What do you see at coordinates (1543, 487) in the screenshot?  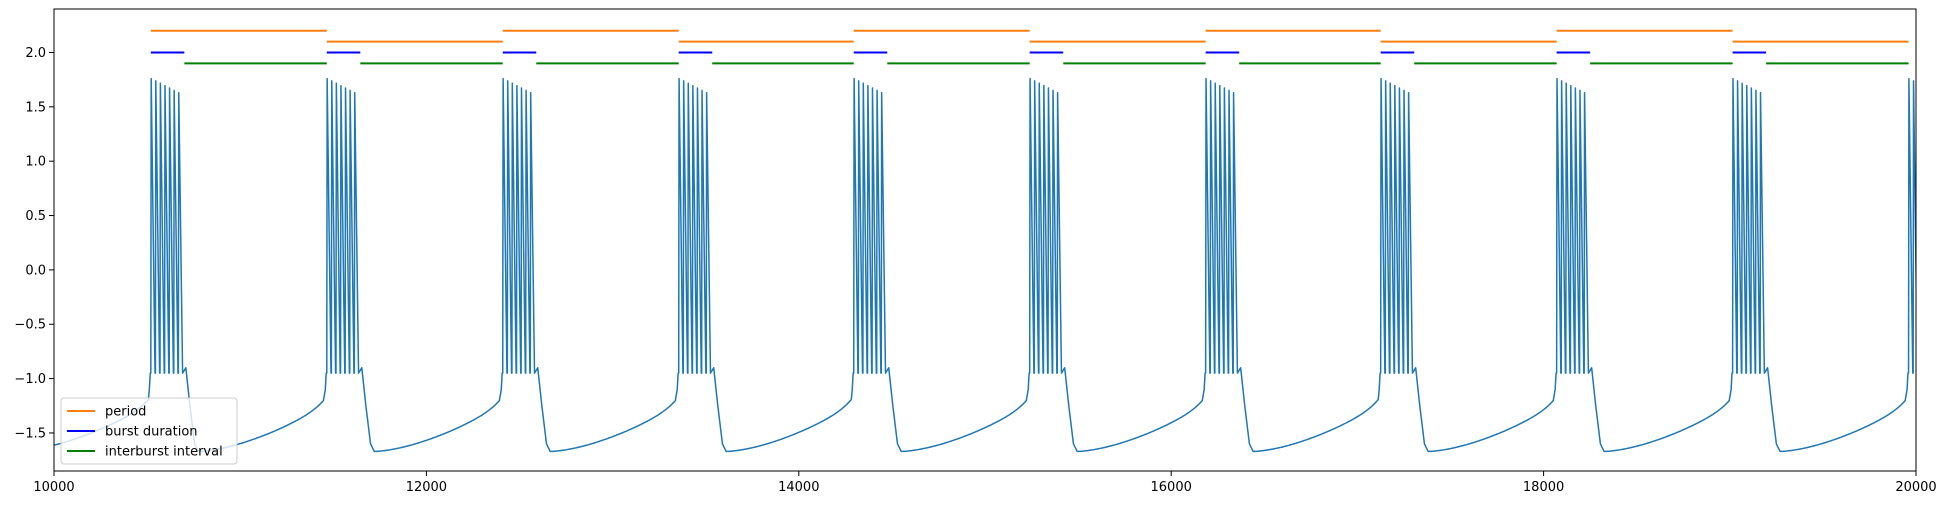 I see `x-tick-label: 18000` at bounding box center [1543, 487].